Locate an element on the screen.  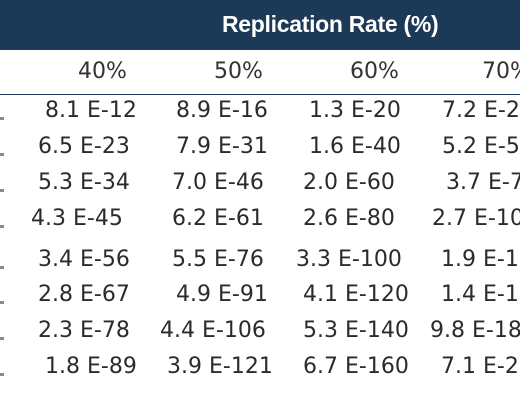
table-cell: 6.5 E-23 is located at coordinates (84, 146).